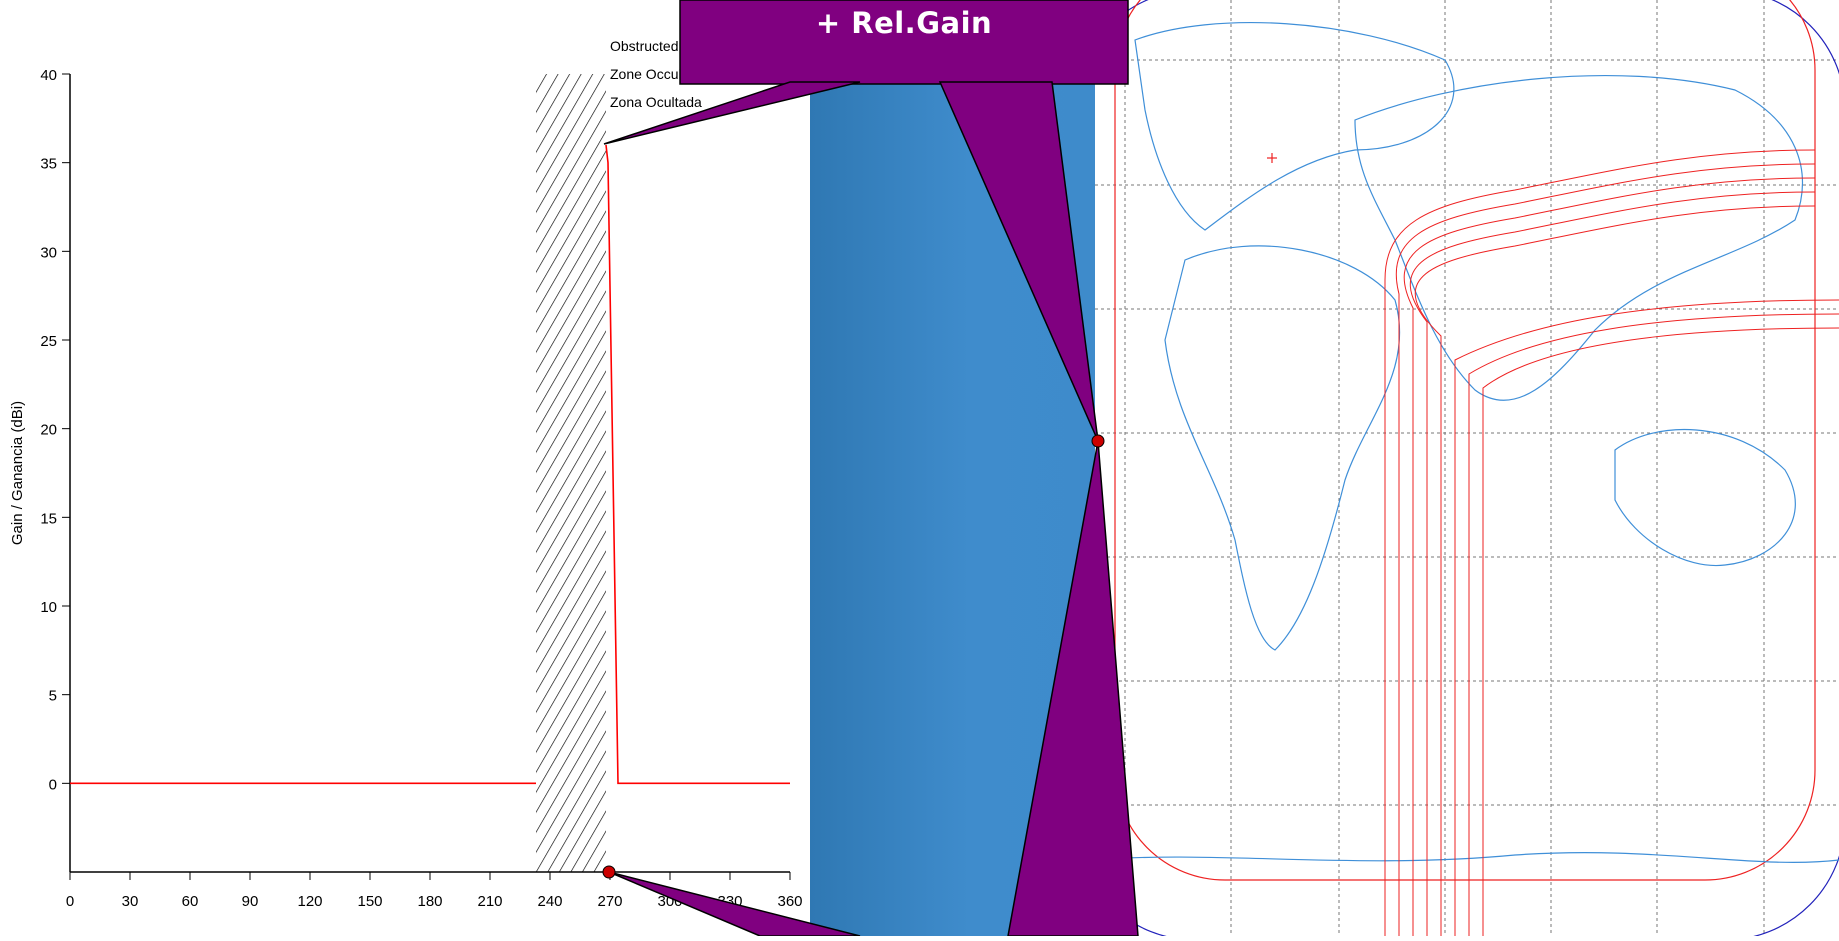 This screenshot has width=1839, height=941. What do you see at coordinates (549, 901) in the screenshot?
I see `x-tick-label: 240` at bounding box center [549, 901].